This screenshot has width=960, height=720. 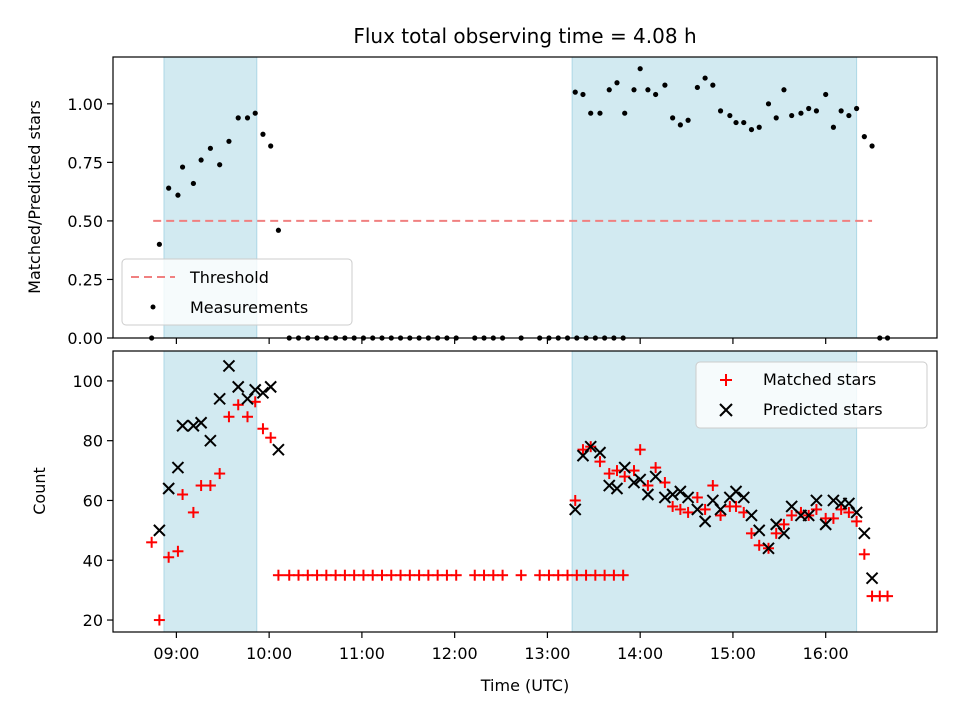 What do you see at coordinates (547, 653) in the screenshot?
I see `x-tick-label: 13:00` at bounding box center [547, 653].